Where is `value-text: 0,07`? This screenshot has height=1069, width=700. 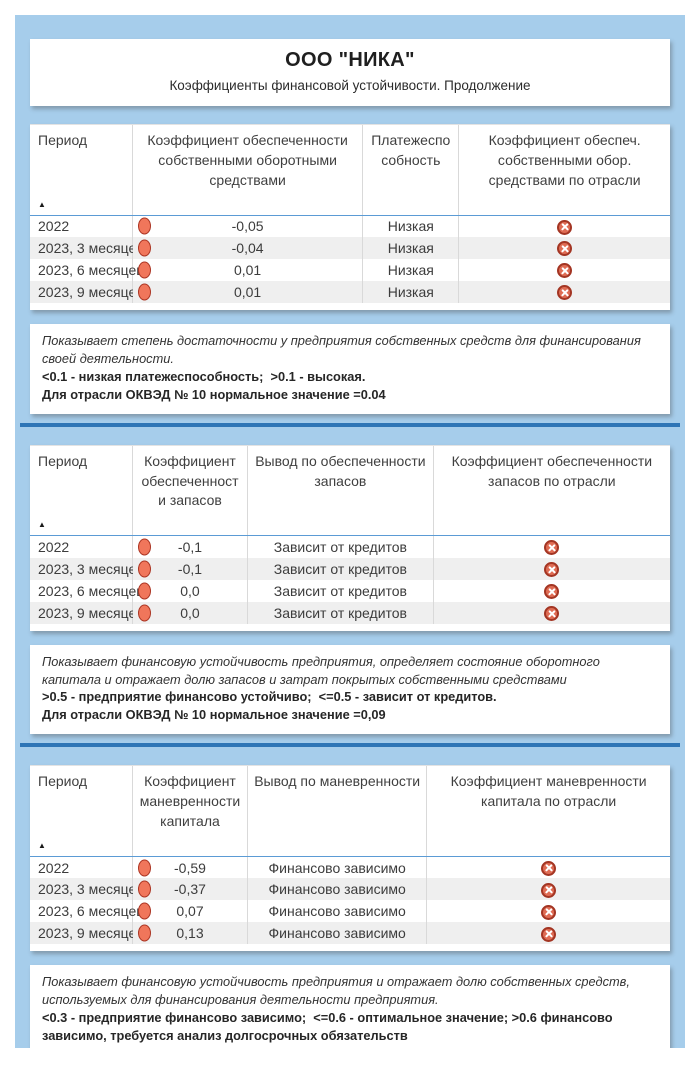 value-text: 0,07 is located at coordinates (190, 911).